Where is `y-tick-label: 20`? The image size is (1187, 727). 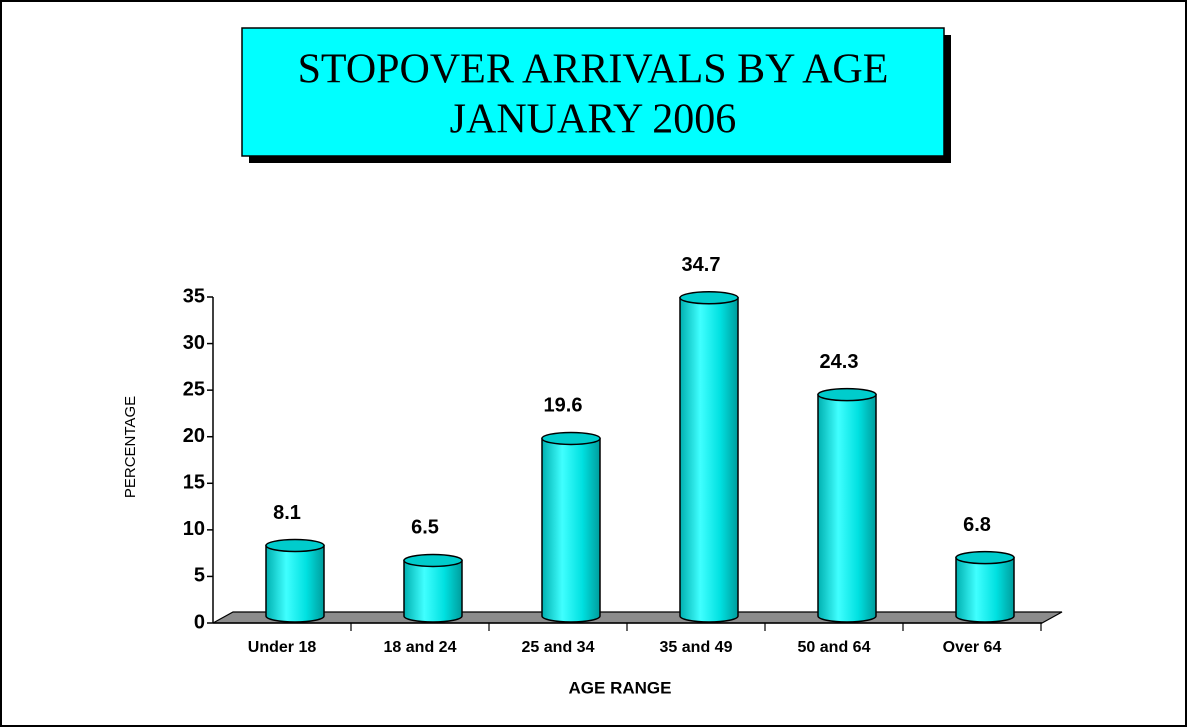
y-tick-label: 20 is located at coordinates (194, 436).